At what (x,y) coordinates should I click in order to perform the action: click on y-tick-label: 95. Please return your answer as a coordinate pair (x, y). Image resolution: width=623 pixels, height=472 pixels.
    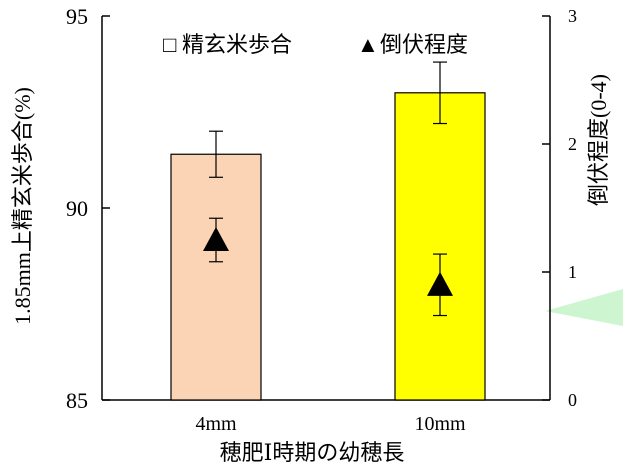
    Looking at the image, I should click on (77, 16).